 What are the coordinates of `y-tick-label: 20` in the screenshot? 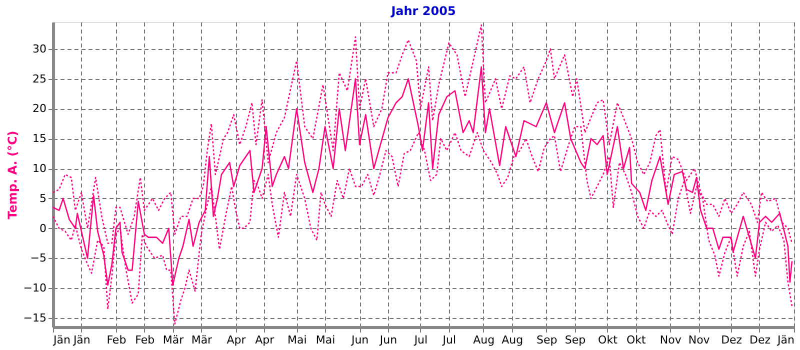 It's located at (39, 109).